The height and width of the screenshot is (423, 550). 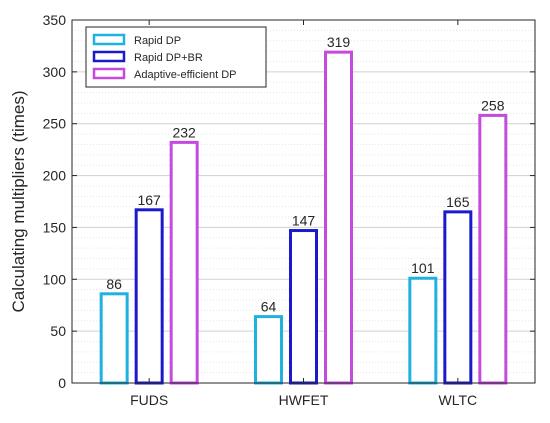 What do you see at coordinates (18, 201) in the screenshot?
I see `y-axis-title: Calculating multipliers (times)` at bounding box center [18, 201].